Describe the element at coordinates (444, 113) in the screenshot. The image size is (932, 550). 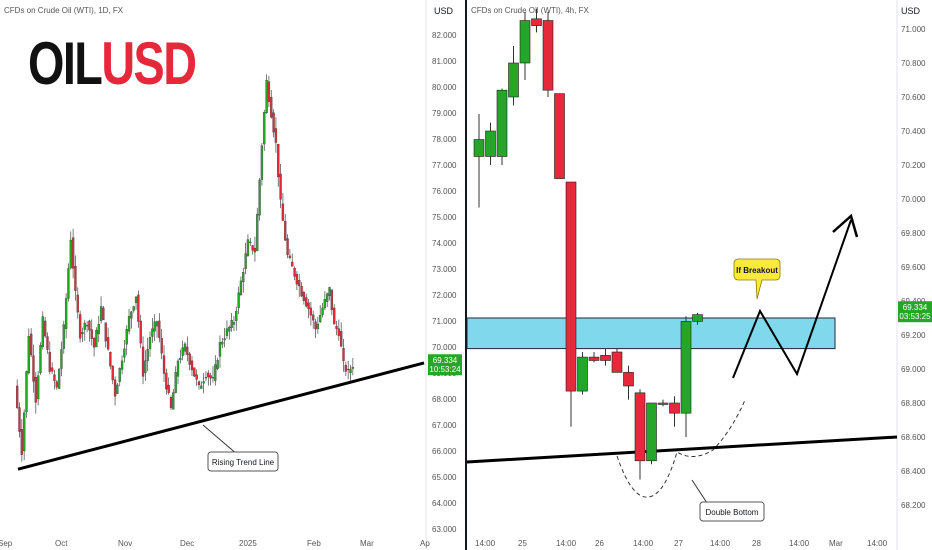
I see `y-tick-label: 79.000` at that location.